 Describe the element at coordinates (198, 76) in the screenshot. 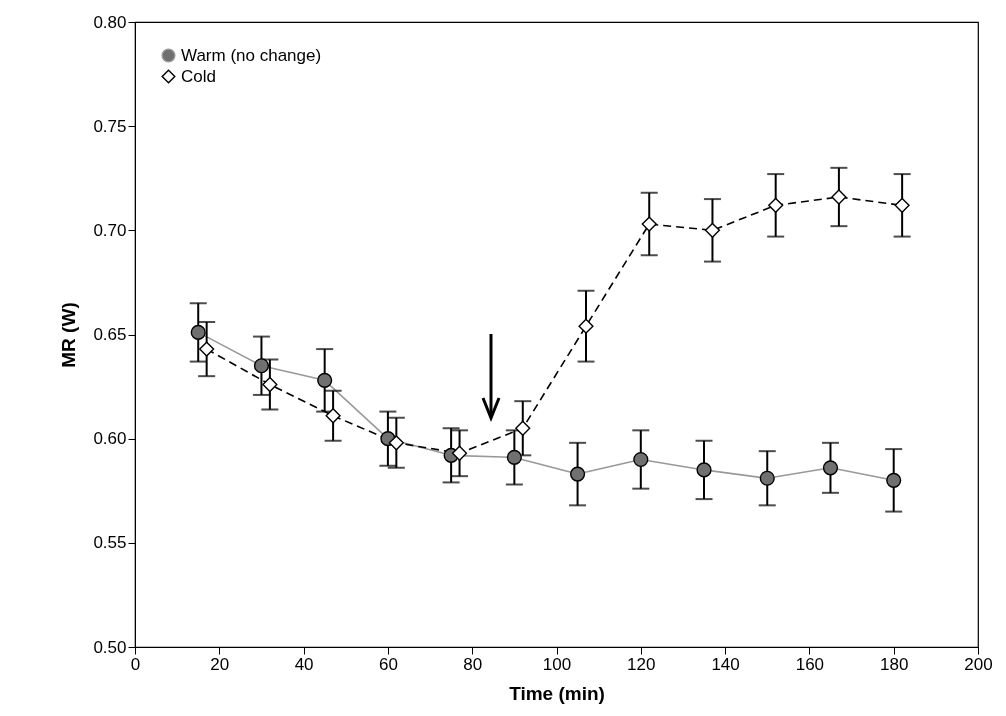

I see `legend-label: Cold` at that location.